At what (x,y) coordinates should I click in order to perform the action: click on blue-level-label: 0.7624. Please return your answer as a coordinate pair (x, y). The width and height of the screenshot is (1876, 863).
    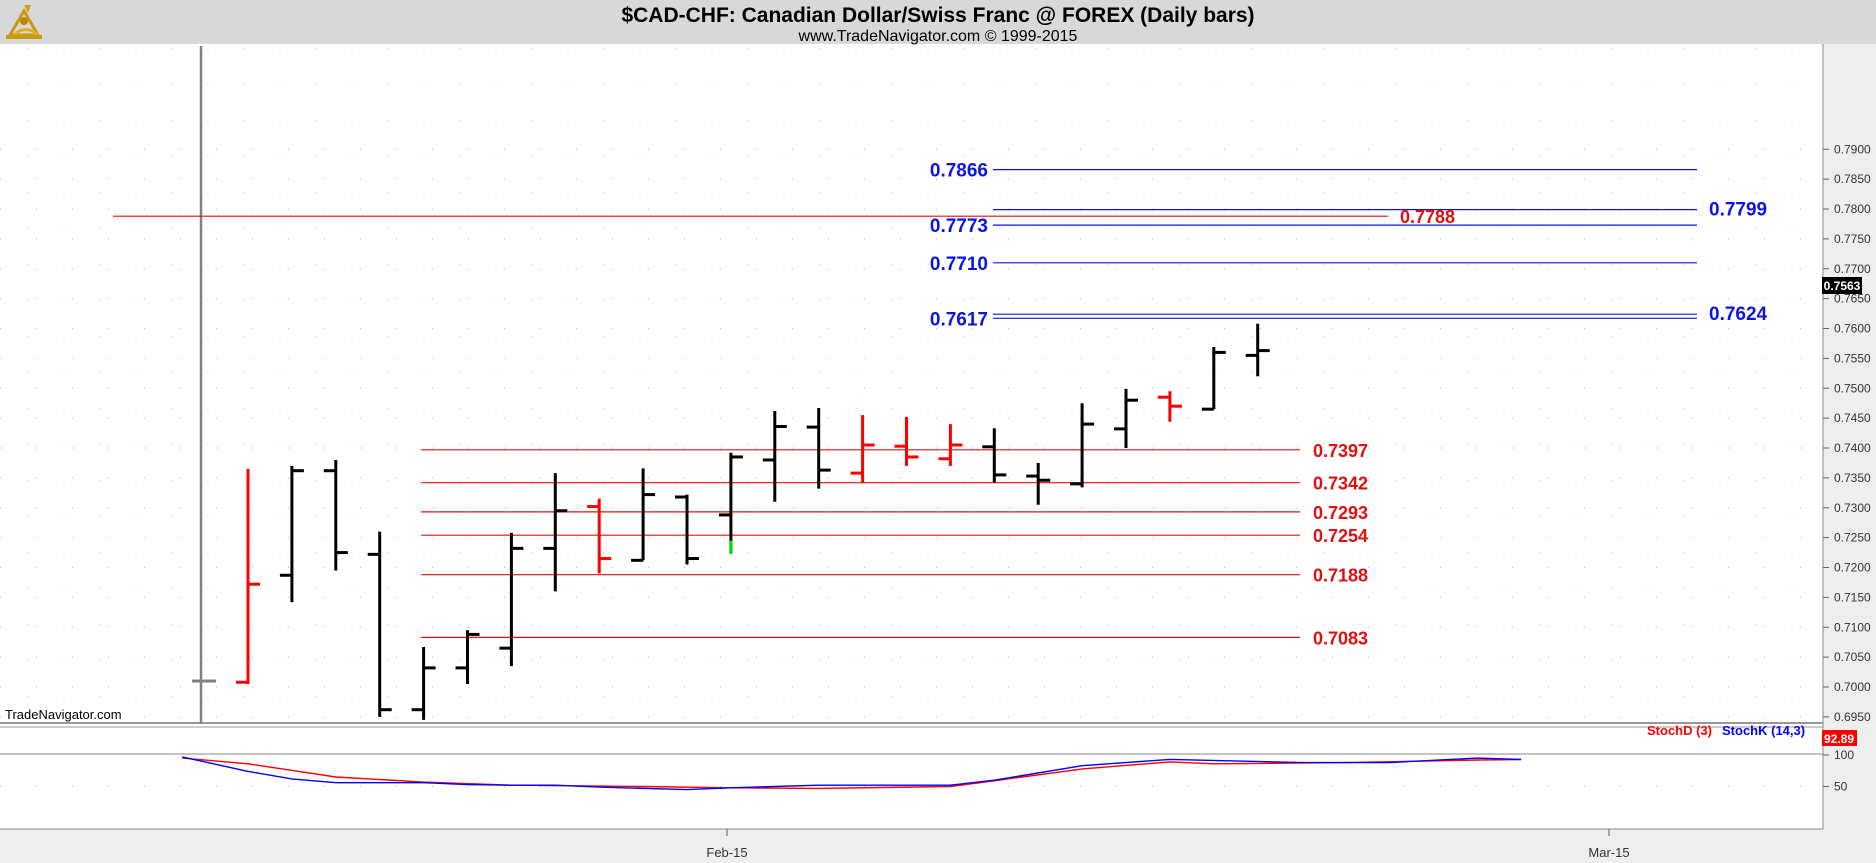
    Looking at the image, I should click on (1738, 314).